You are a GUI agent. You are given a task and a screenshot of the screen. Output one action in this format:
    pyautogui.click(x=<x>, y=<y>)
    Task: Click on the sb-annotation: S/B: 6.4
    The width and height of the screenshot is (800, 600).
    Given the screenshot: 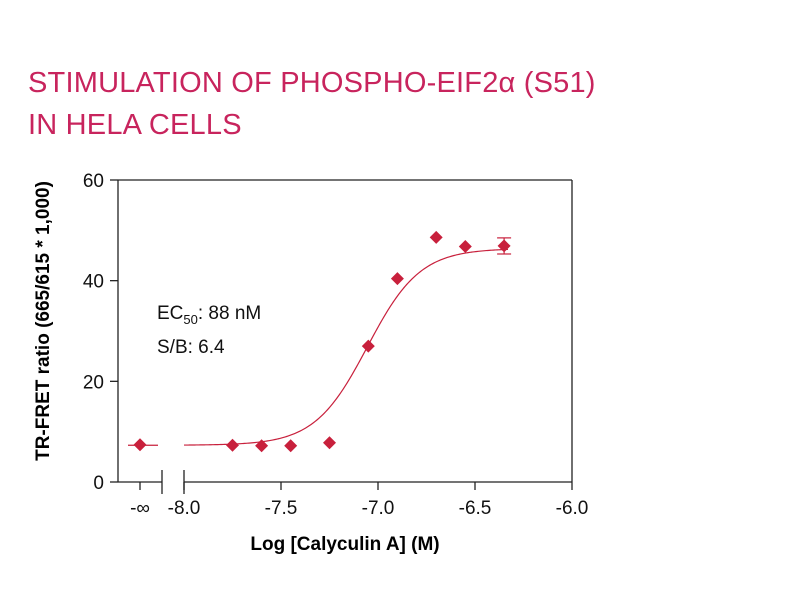 What is the action you would take?
    pyautogui.click(x=191, y=347)
    